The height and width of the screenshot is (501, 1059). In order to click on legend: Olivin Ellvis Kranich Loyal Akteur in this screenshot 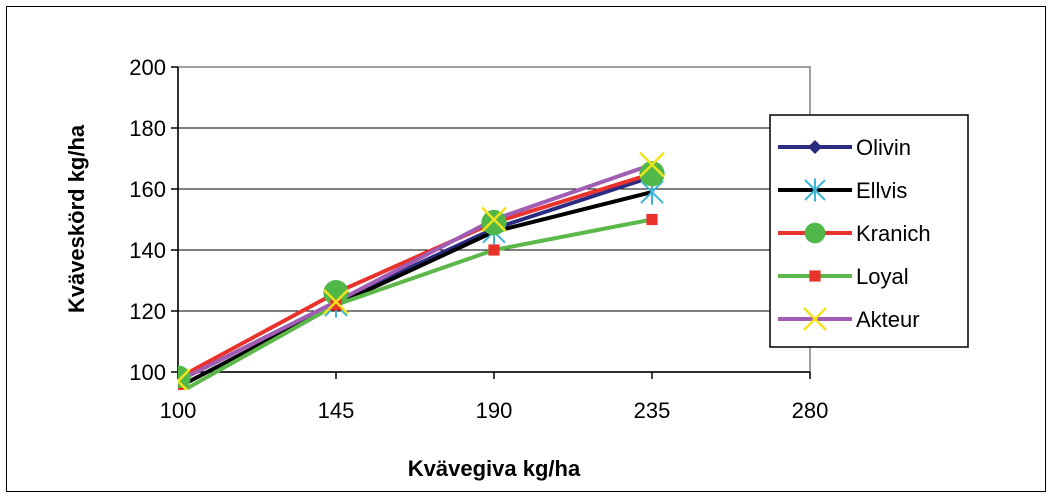, I will do `click(869, 231)`.